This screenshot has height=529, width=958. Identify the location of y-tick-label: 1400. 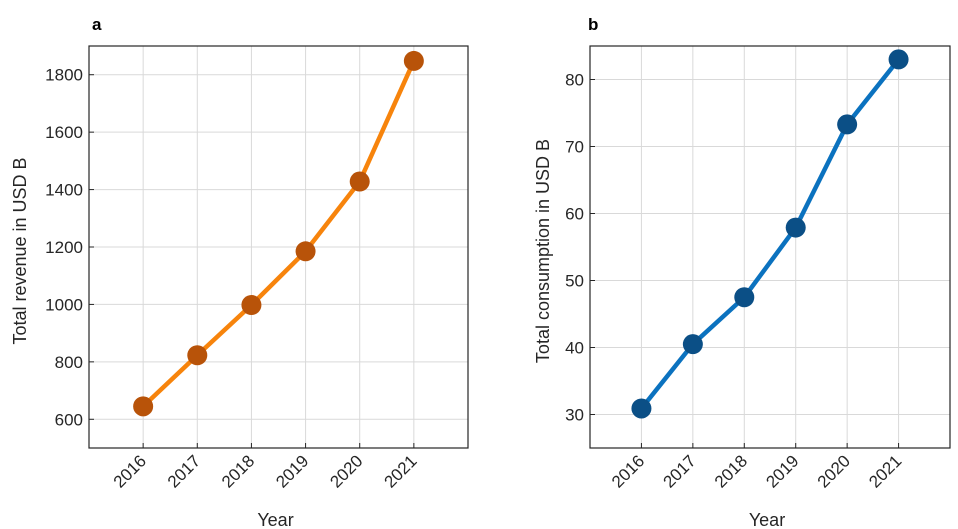
(64, 190).